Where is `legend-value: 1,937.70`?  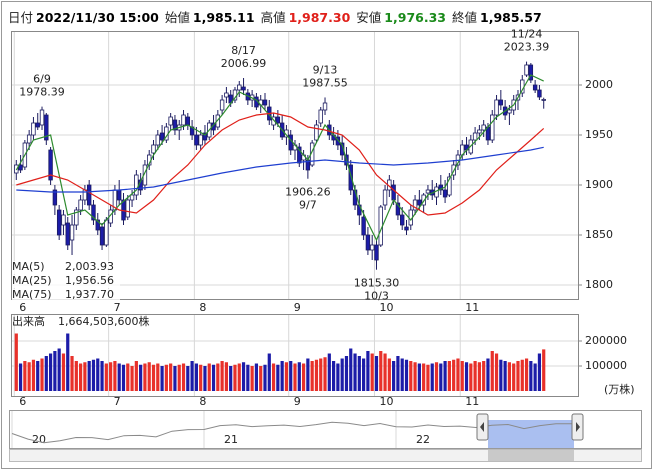 legend-value: 1,937.70 is located at coordinates (89, 294).